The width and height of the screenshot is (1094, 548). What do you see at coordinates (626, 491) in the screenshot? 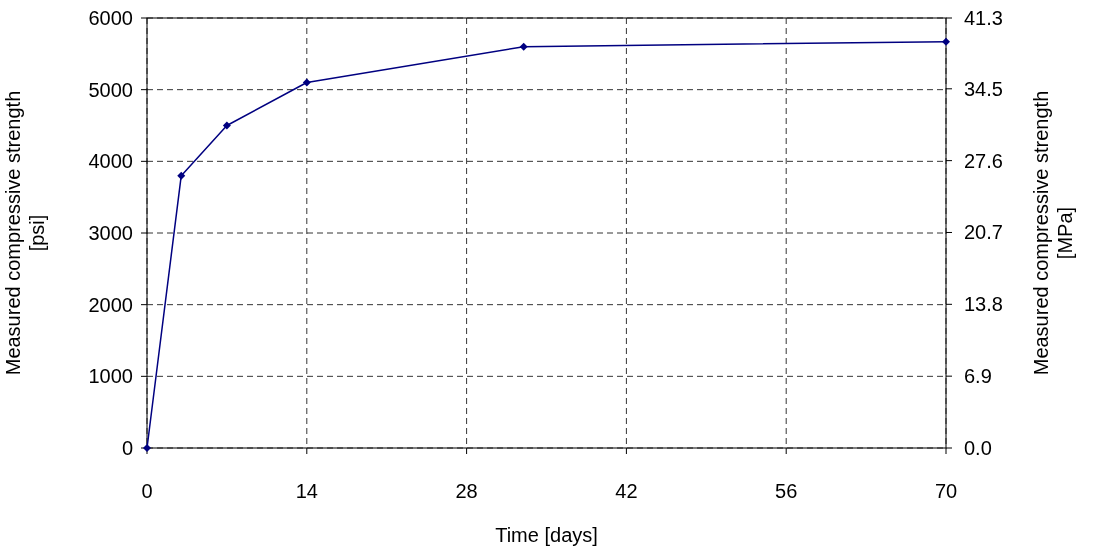
I see `x-tick-label: 42` at bounding box center [626, 491].